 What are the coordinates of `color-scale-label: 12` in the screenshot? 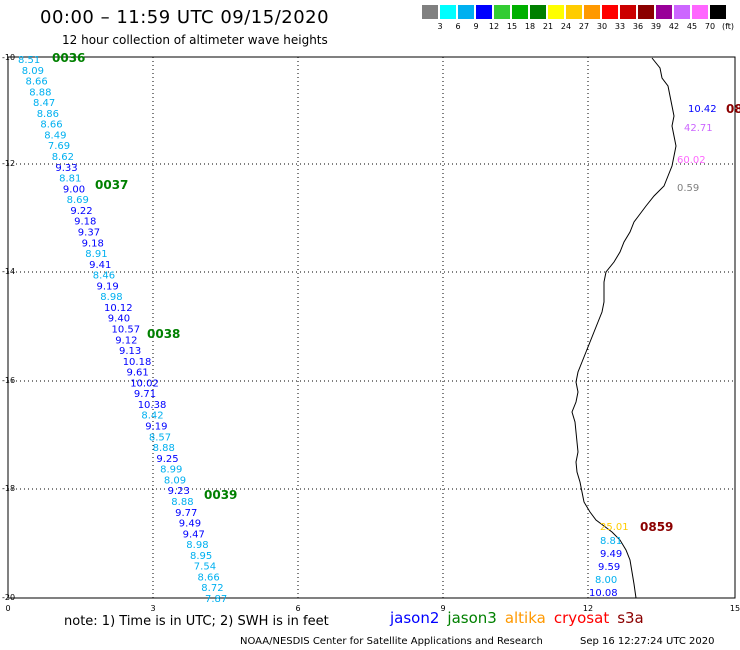 It's located at (494, 26).